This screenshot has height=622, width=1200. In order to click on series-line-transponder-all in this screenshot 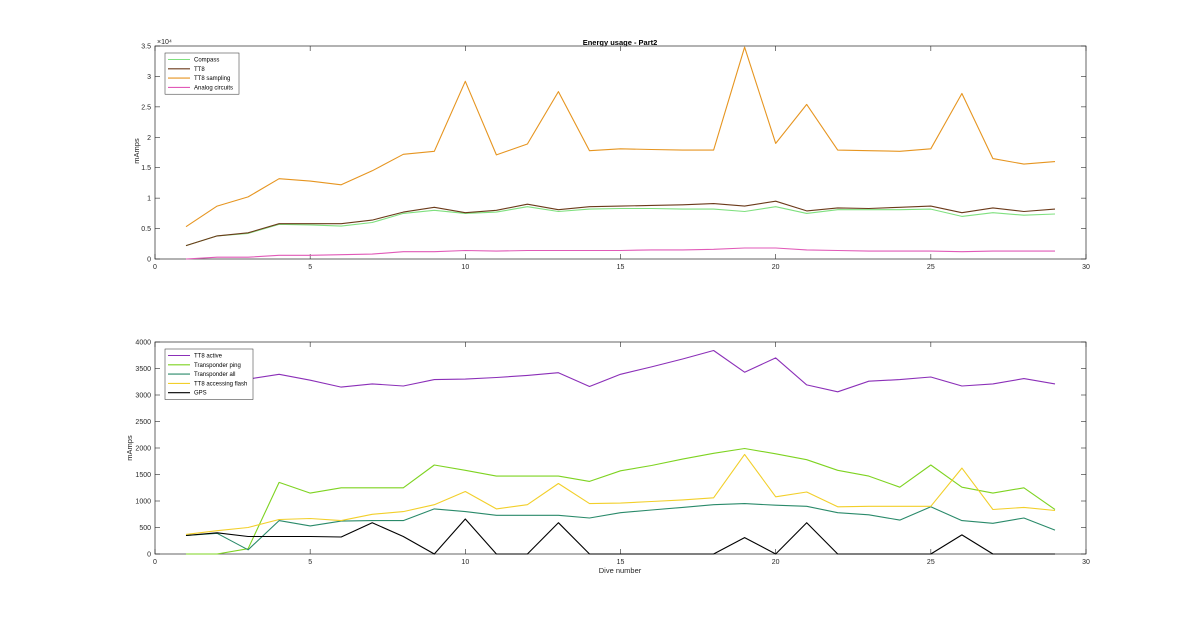, I will do `click(620, 527)`.